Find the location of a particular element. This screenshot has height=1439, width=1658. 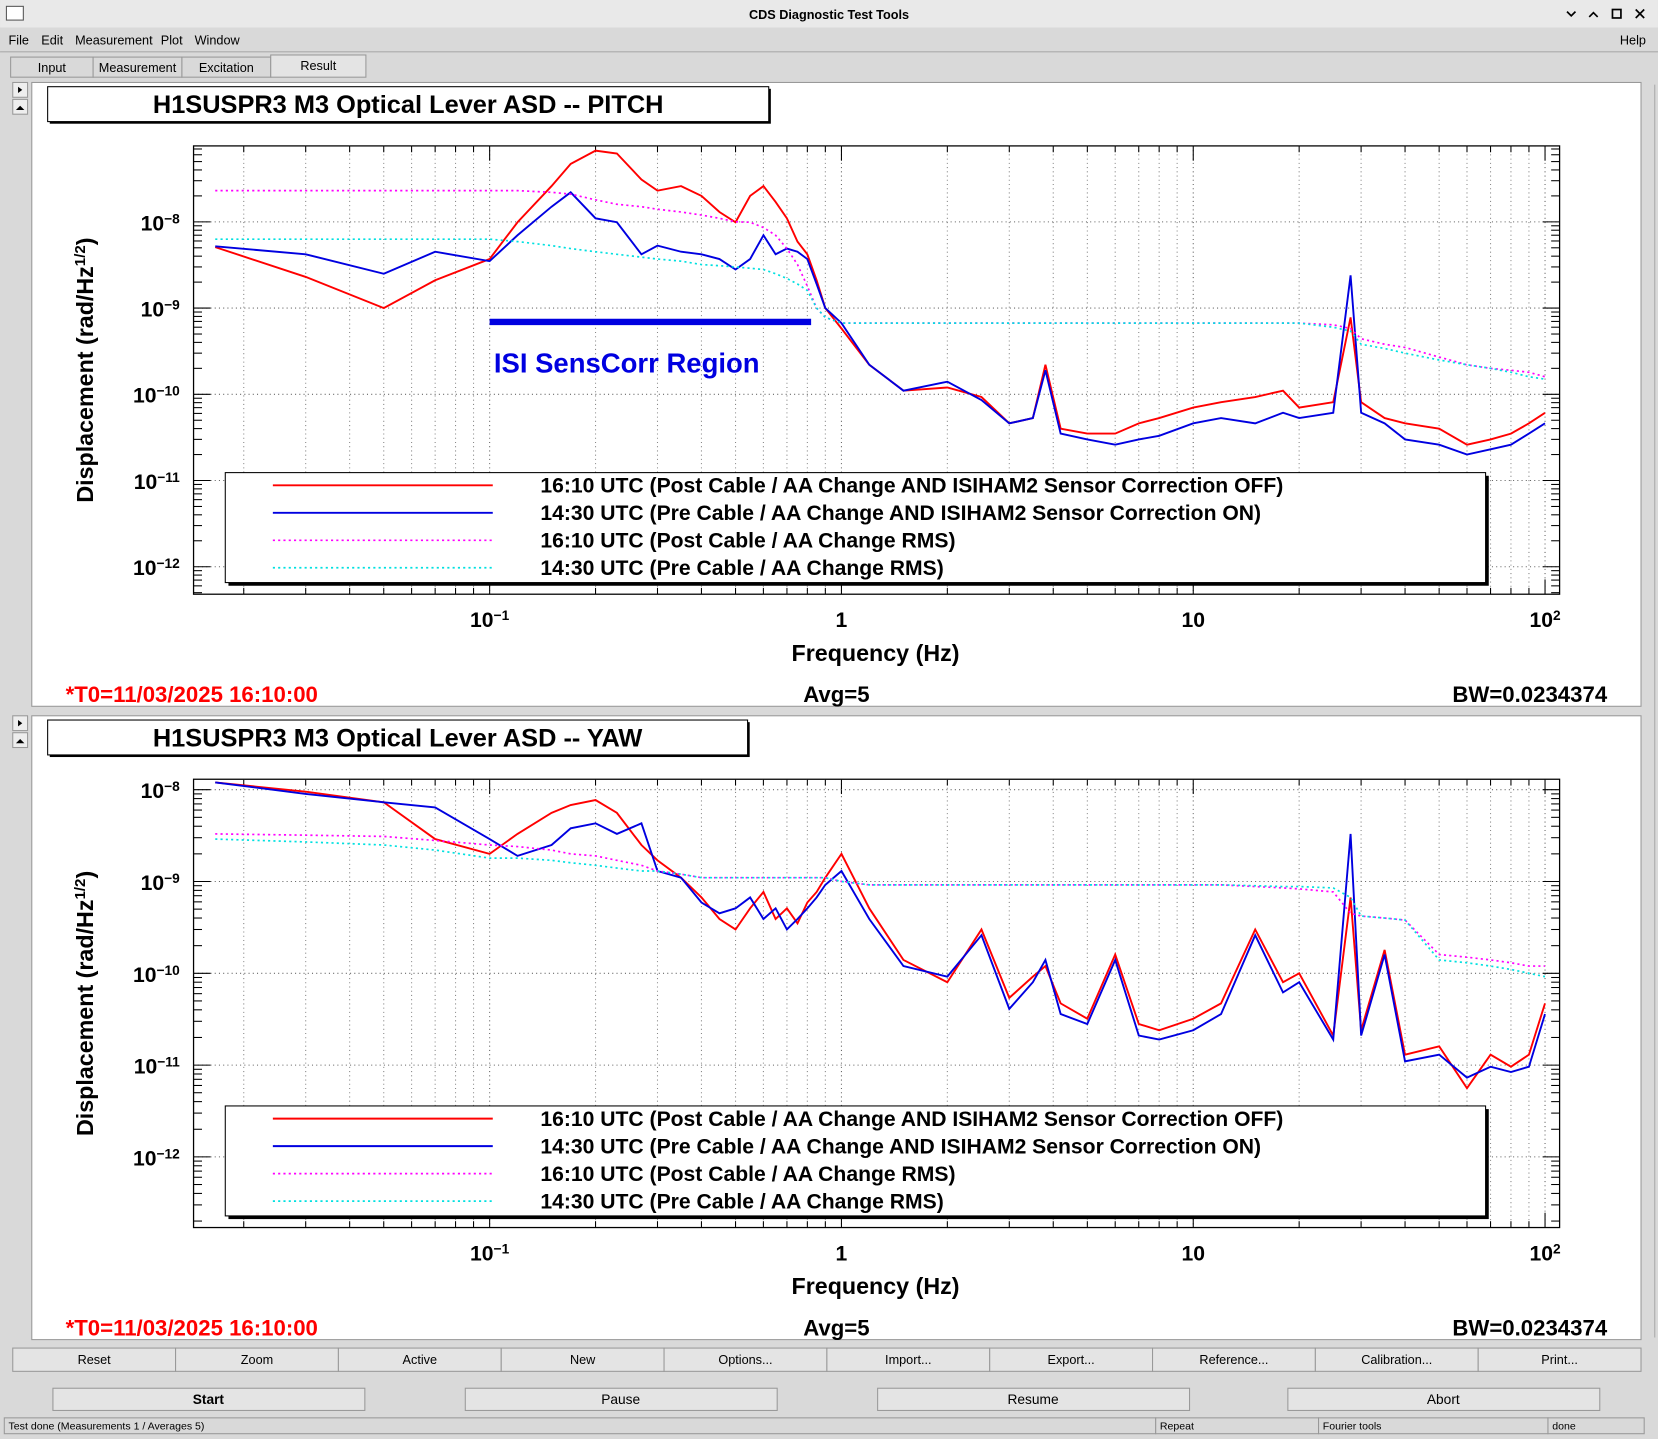

tab-label: Input is located at coordinates (52, 68).